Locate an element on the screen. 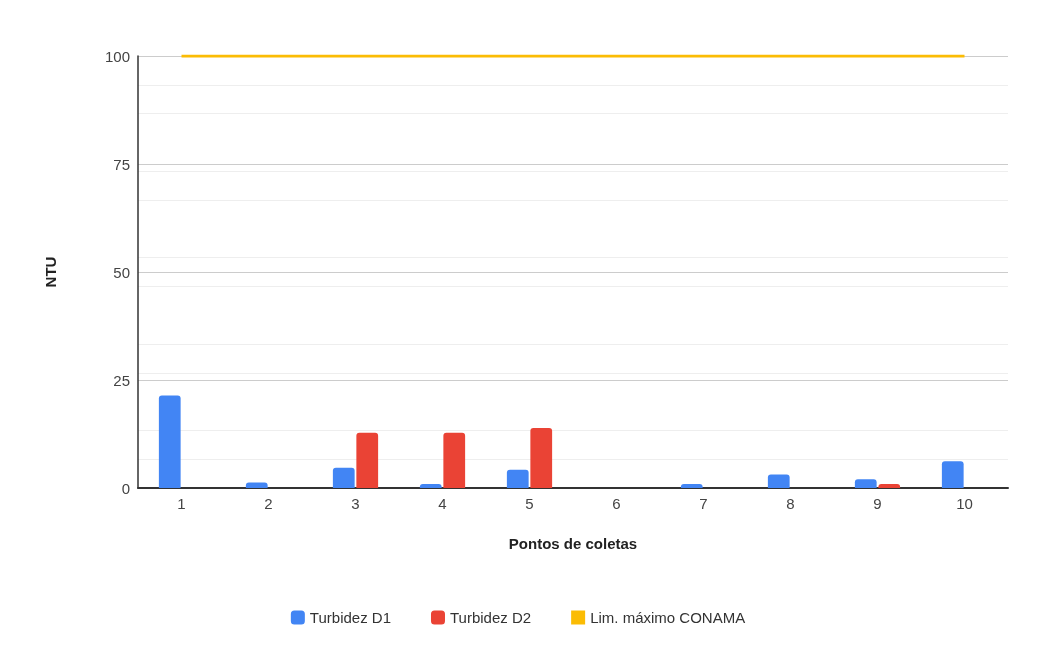 The width and height of the screenshot is (1044, 655). y-tick-label: 75 is located at coordinates (121, 164).